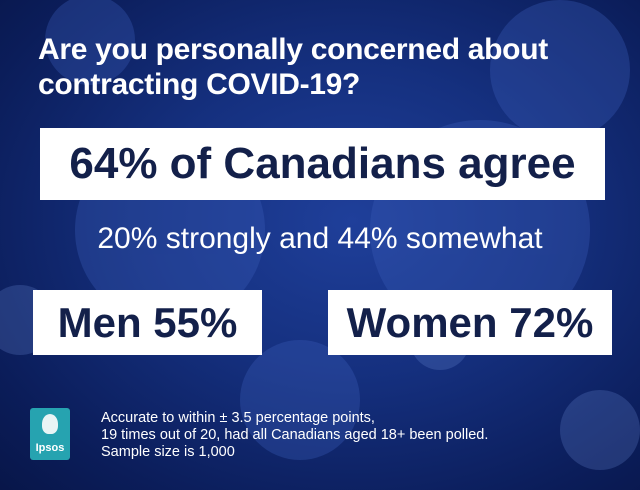 Image resolution: width=640 pixels, height=490 pixels. I want to click on breakdown-text: Women 72%, so click(470, 322).